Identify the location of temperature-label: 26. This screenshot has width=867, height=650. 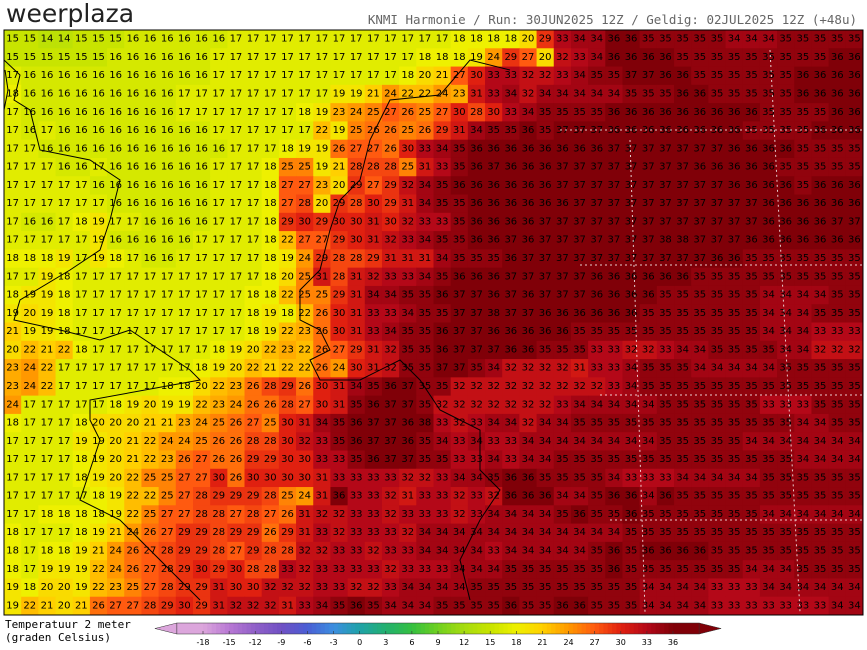
(339, 148).